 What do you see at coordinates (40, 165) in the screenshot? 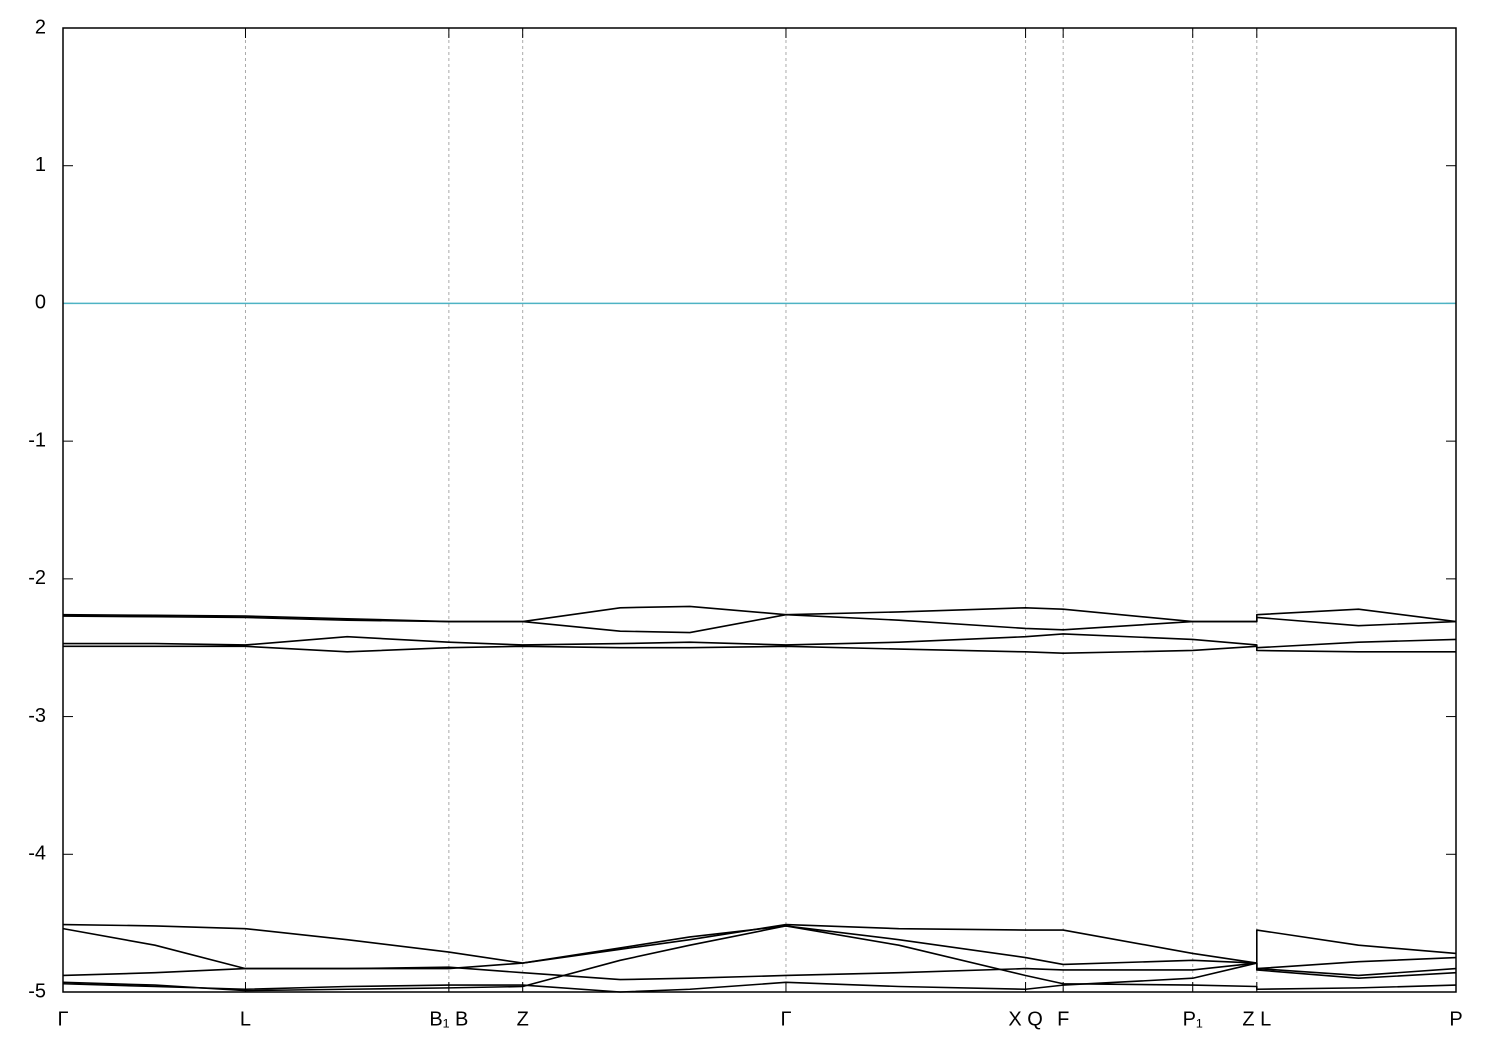
I see `y-tick-label: 1` at bounding box center [40, 165].